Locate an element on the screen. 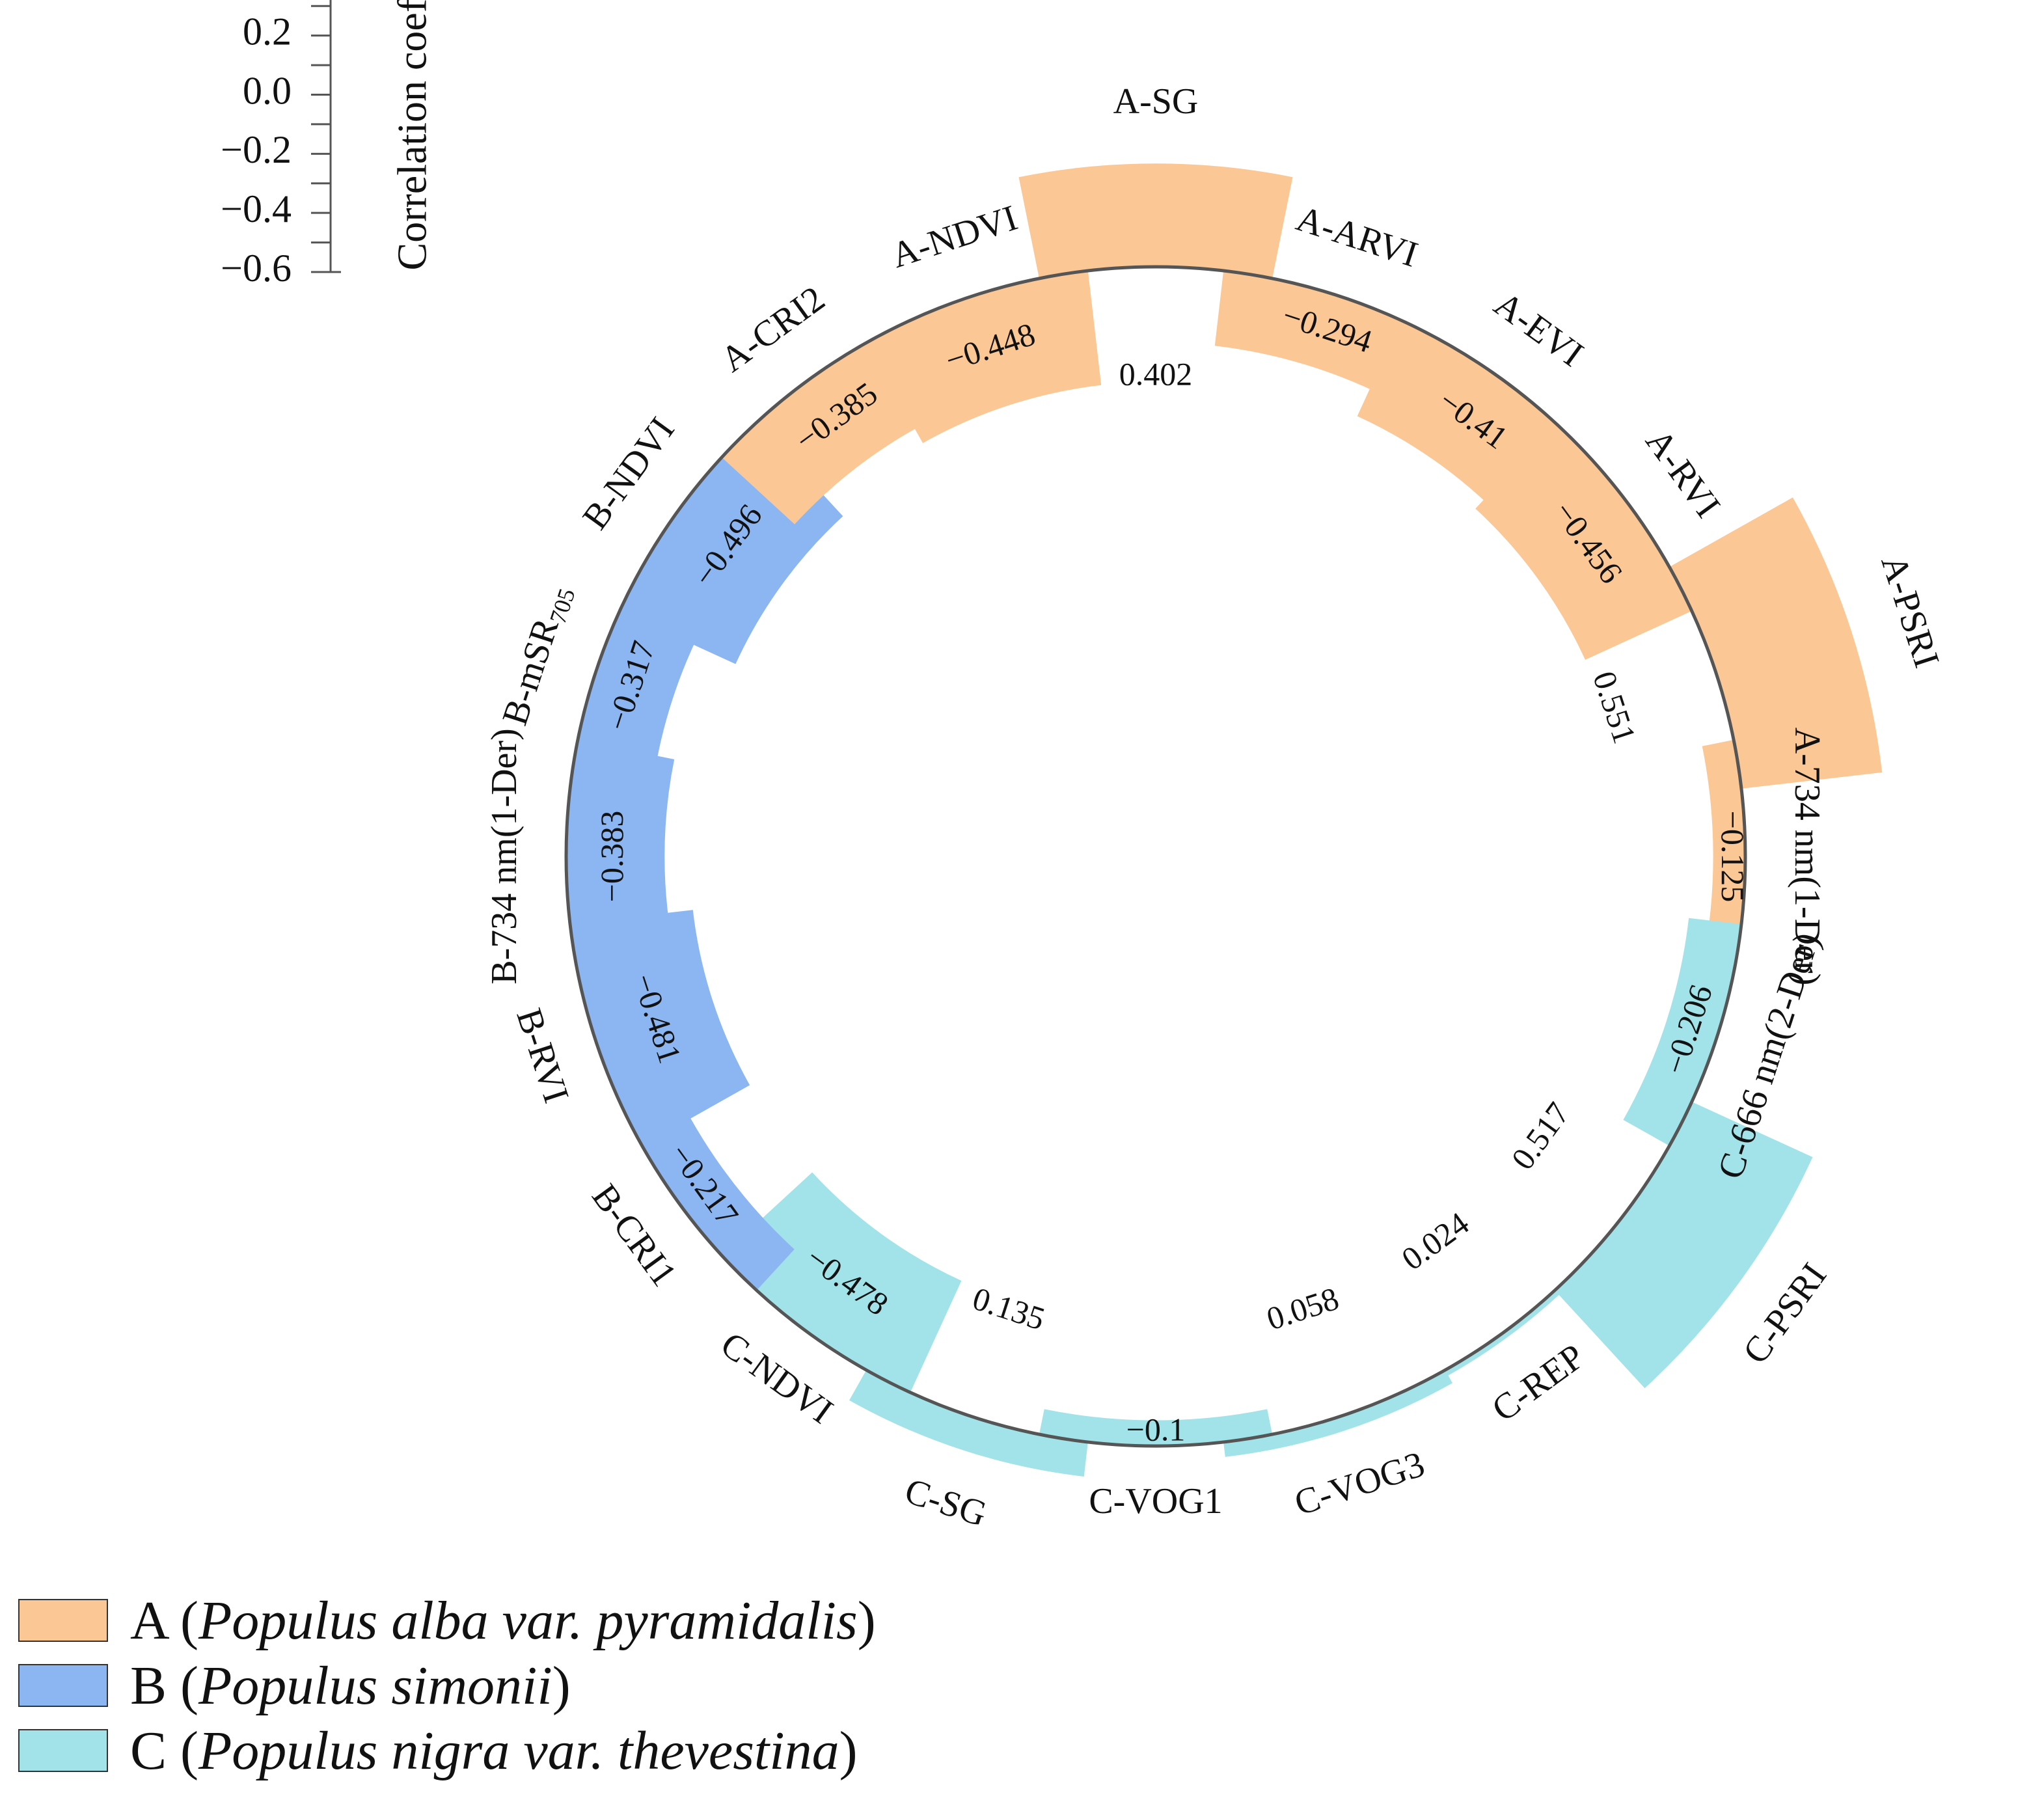  value-label: −0.1 is located at coordinates (1156, 1429).